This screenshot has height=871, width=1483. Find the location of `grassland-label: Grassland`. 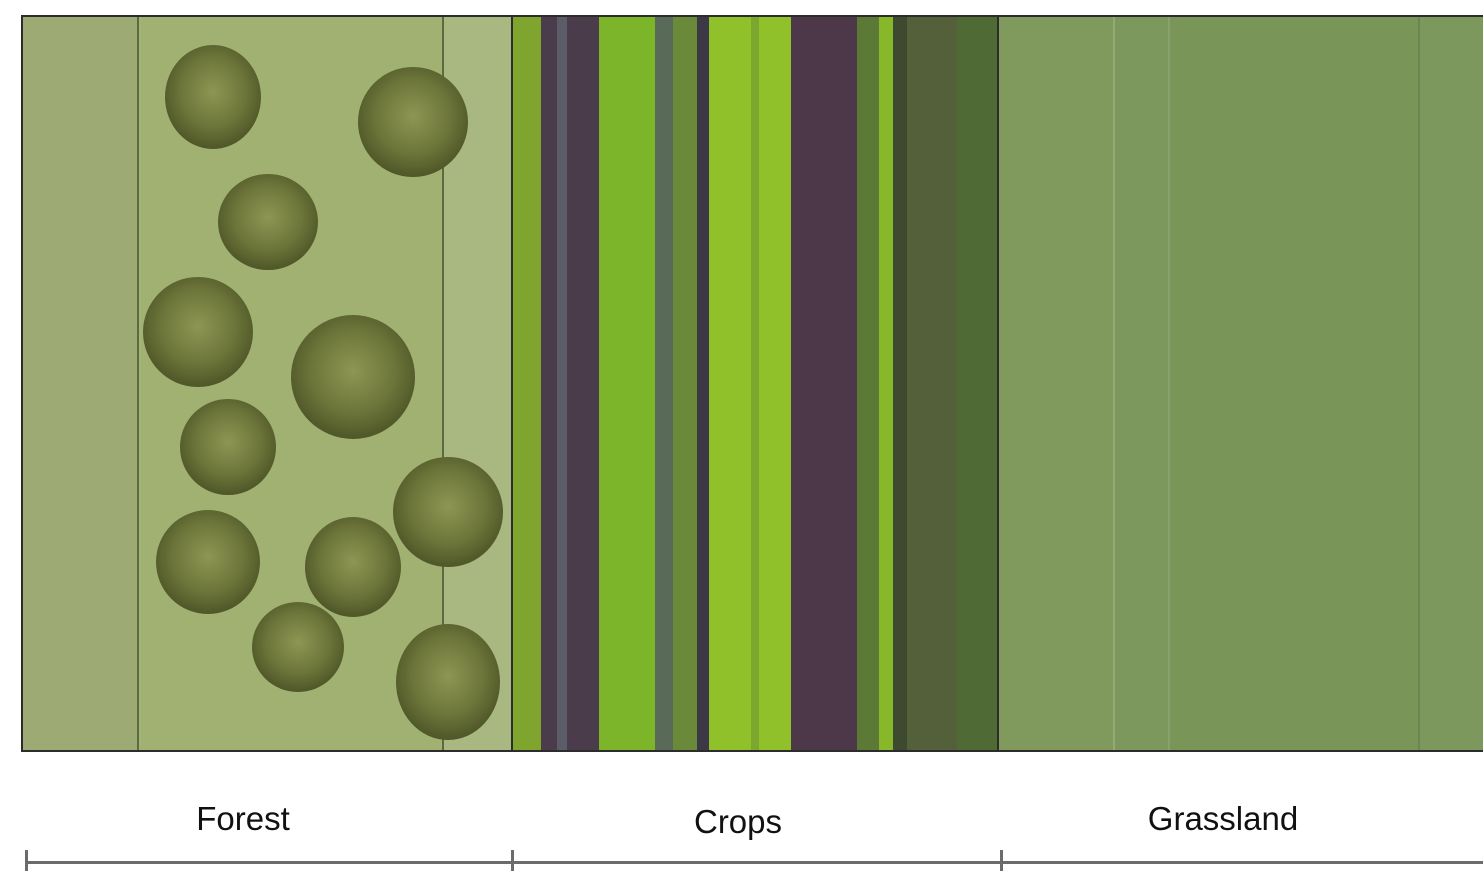

grassland-label: Grassland is located at coordinates (1223, 818).